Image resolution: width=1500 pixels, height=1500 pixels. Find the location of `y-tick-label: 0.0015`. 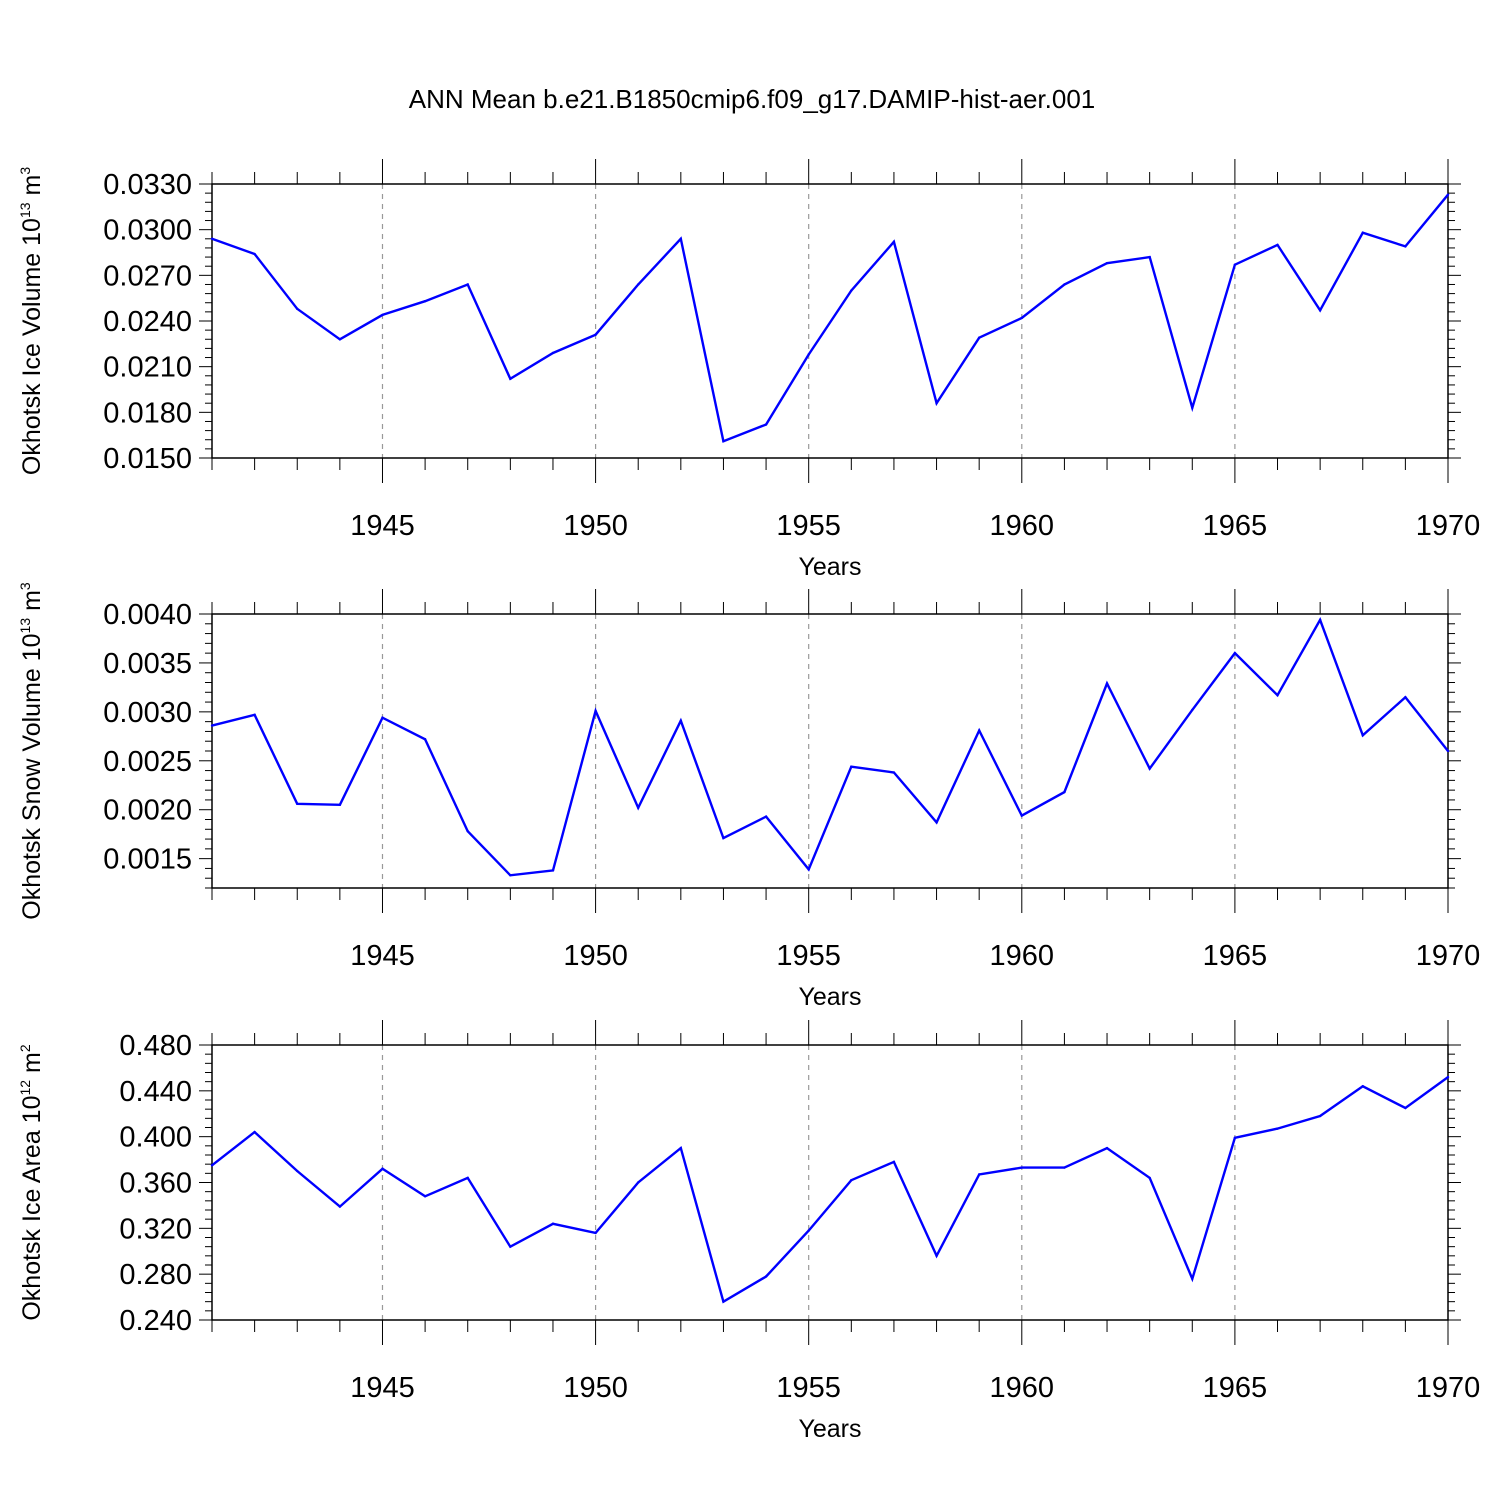

y-tick-label: 0.0015 is located at coordinates (147, 860).